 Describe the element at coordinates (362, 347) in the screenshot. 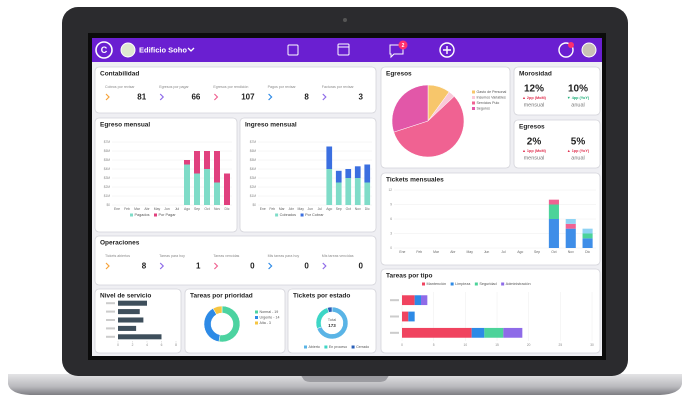

I see `legend-label: Cerrado` at that location.